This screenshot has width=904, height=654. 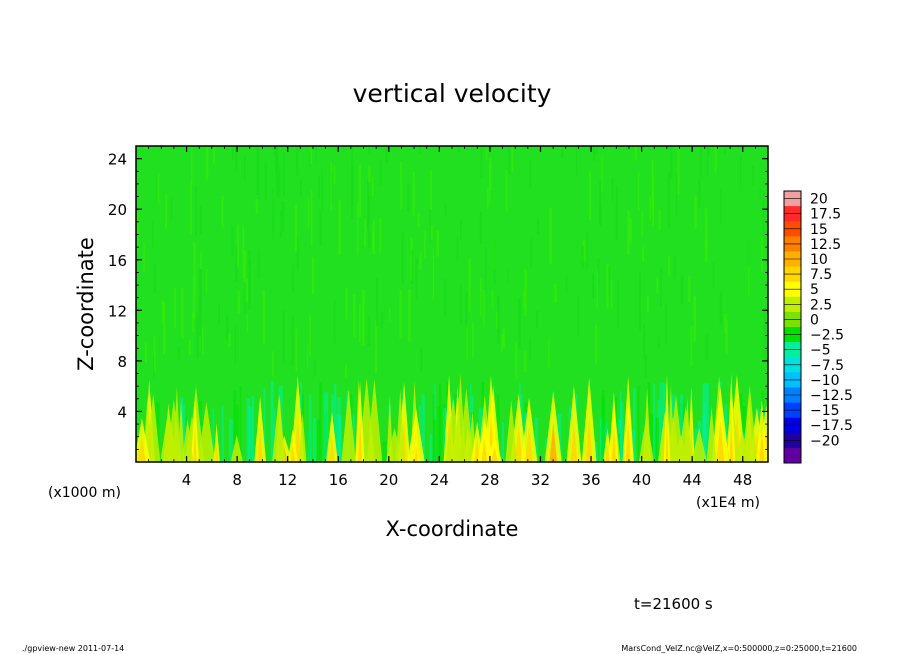 I want to click on colorbar-label: −20, so click(x=825, y=441).